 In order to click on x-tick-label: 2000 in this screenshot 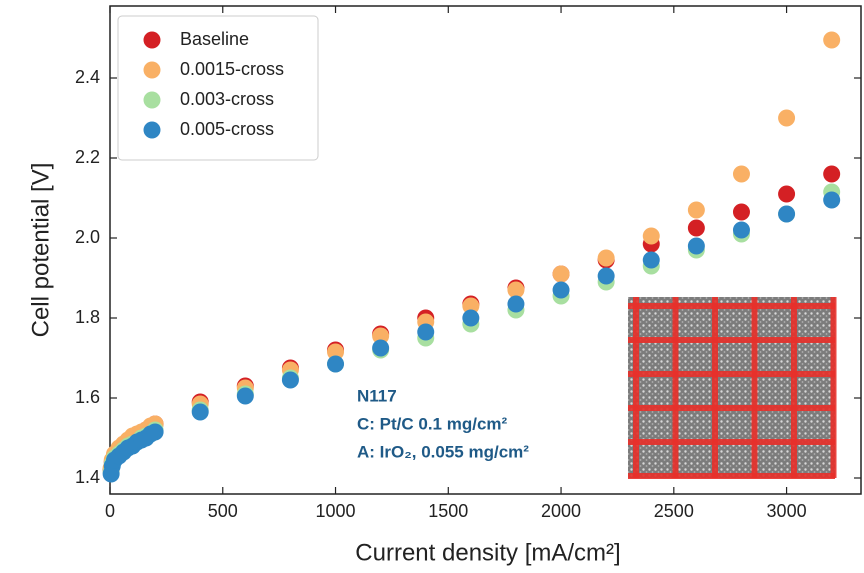, I will do `click(561, 511)`.